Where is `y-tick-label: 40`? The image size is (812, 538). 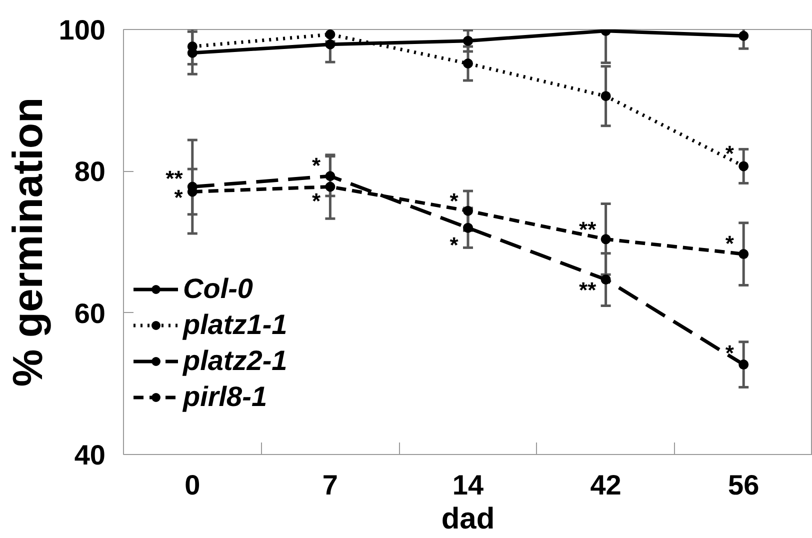 y-tick-label: 40 is located at coordinates (90, 455).